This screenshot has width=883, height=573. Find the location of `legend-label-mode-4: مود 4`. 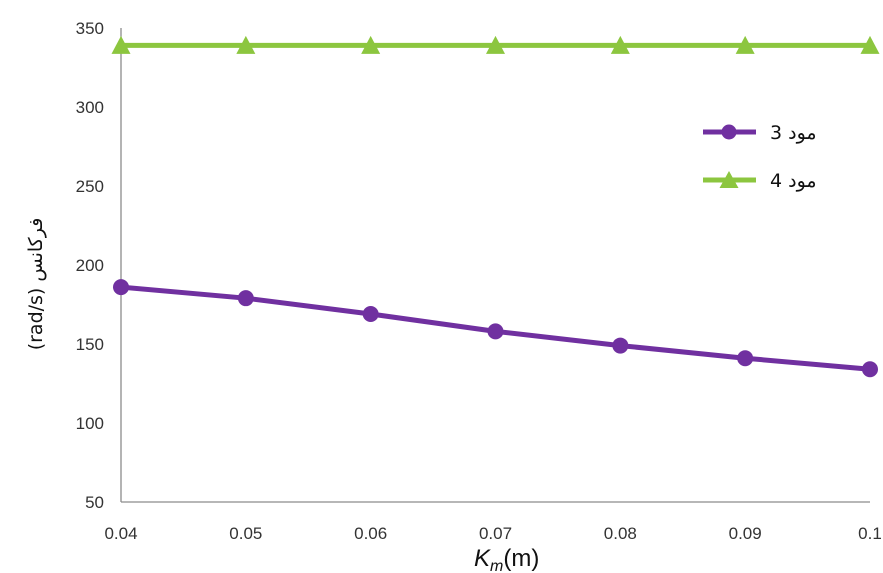

legend-label-mode-4: مود 4 is located at coordinates (793, 181).